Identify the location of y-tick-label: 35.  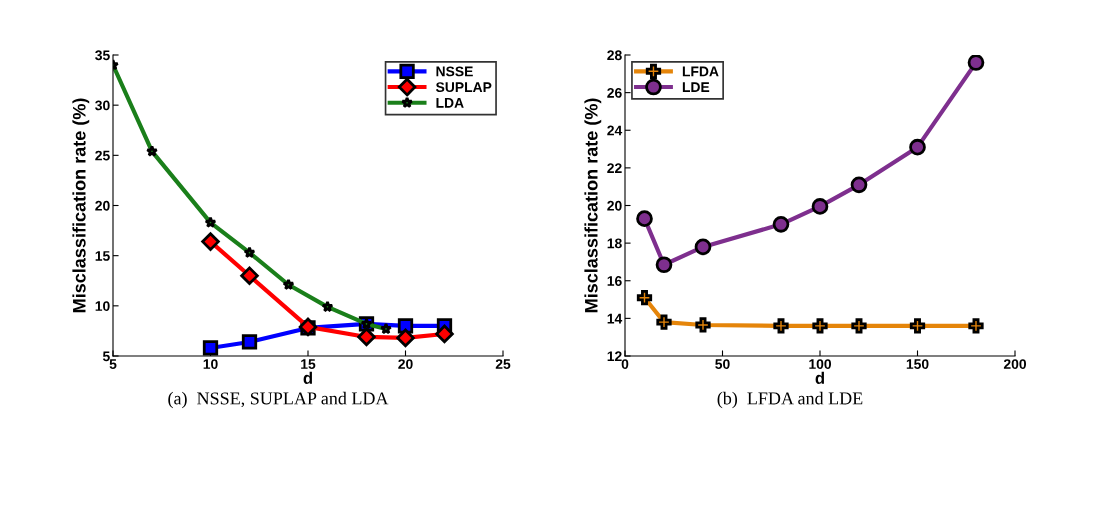
(102, 55).